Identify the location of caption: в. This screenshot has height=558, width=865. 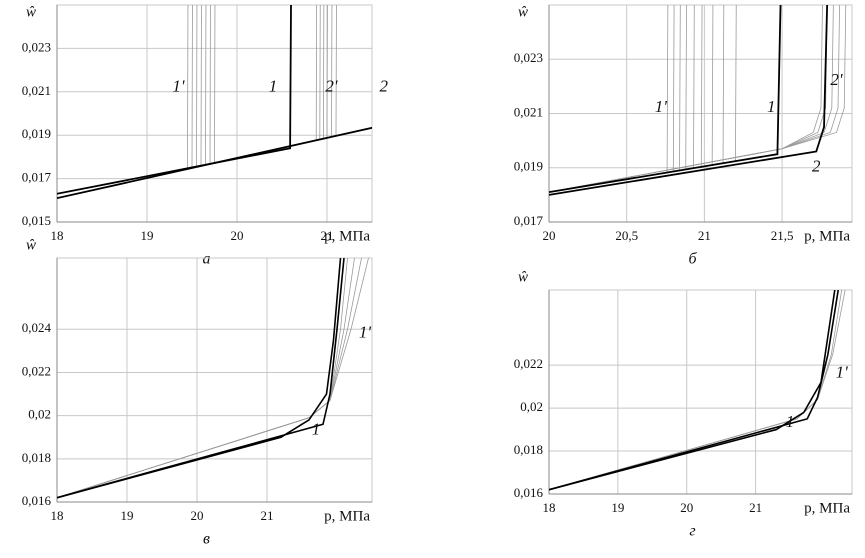
(206, 539).